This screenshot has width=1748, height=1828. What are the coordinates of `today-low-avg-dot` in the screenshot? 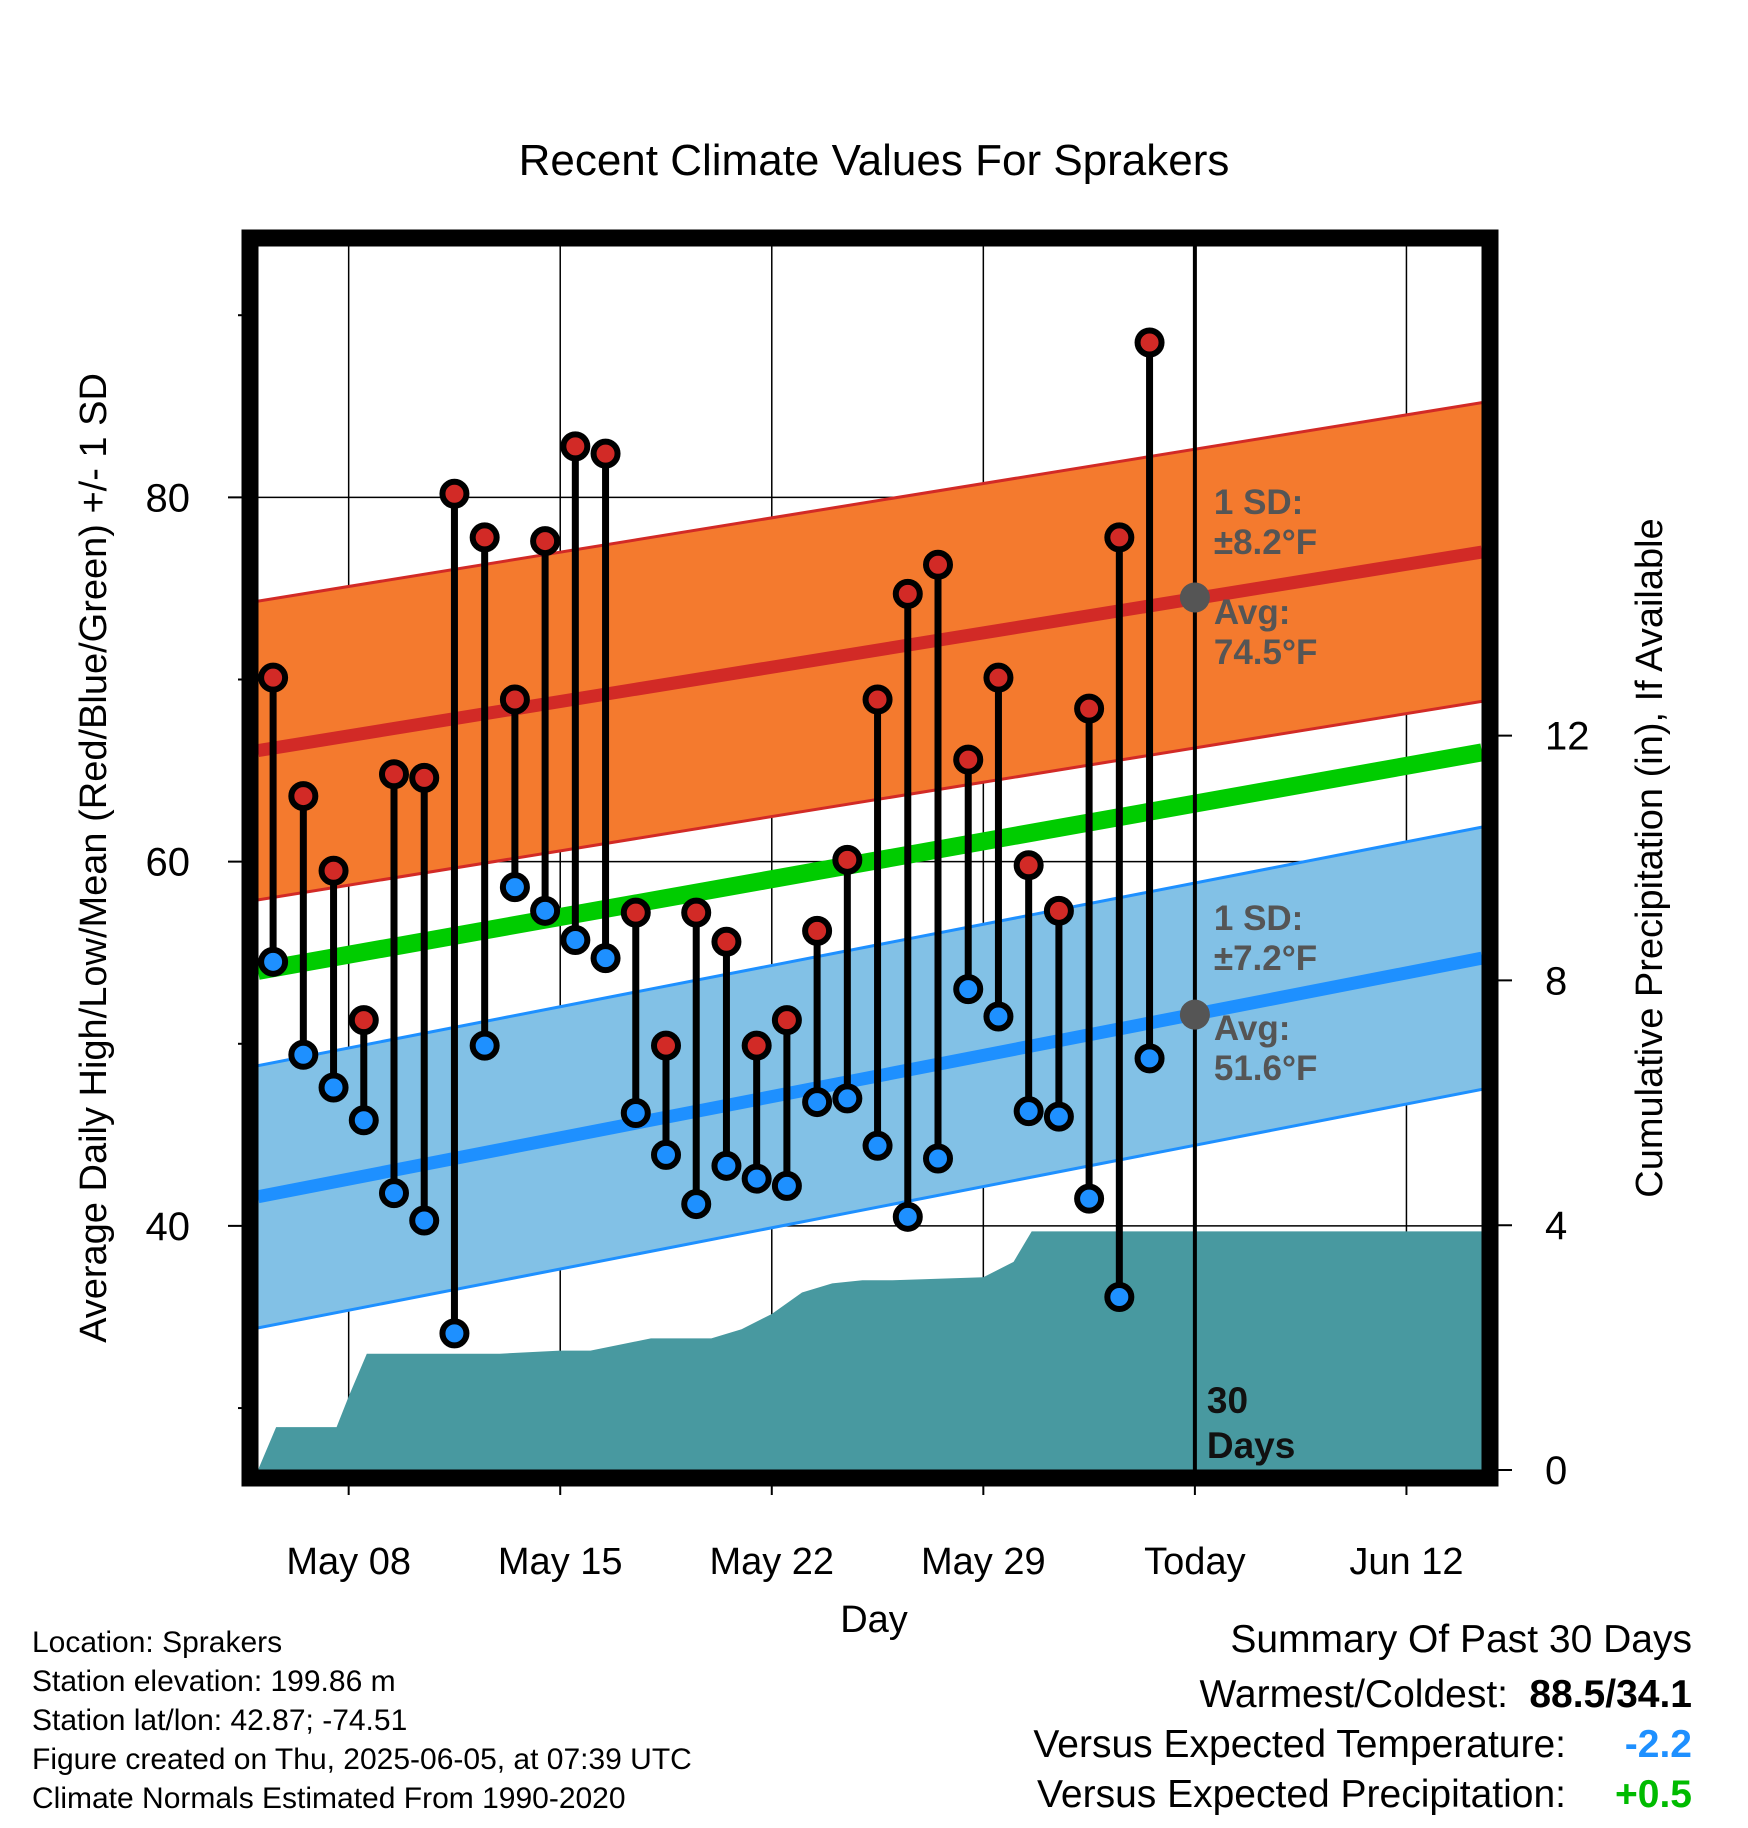 It's located at (1194, 1014).